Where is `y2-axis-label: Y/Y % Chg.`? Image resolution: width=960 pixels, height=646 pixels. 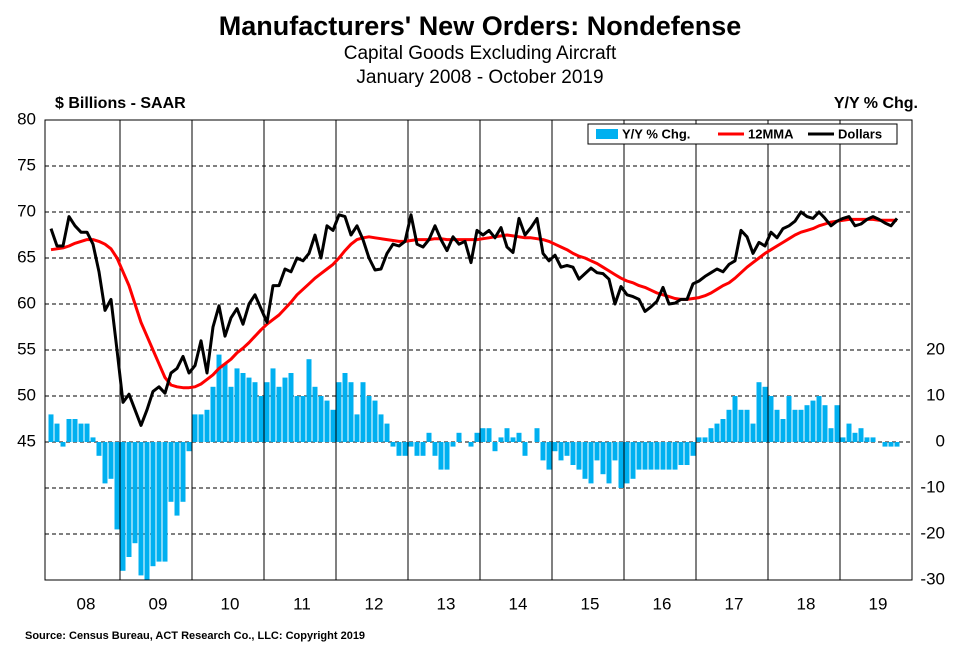
y2-axis-label: Y/Y % Chg. is located at coordinates (876, 103).